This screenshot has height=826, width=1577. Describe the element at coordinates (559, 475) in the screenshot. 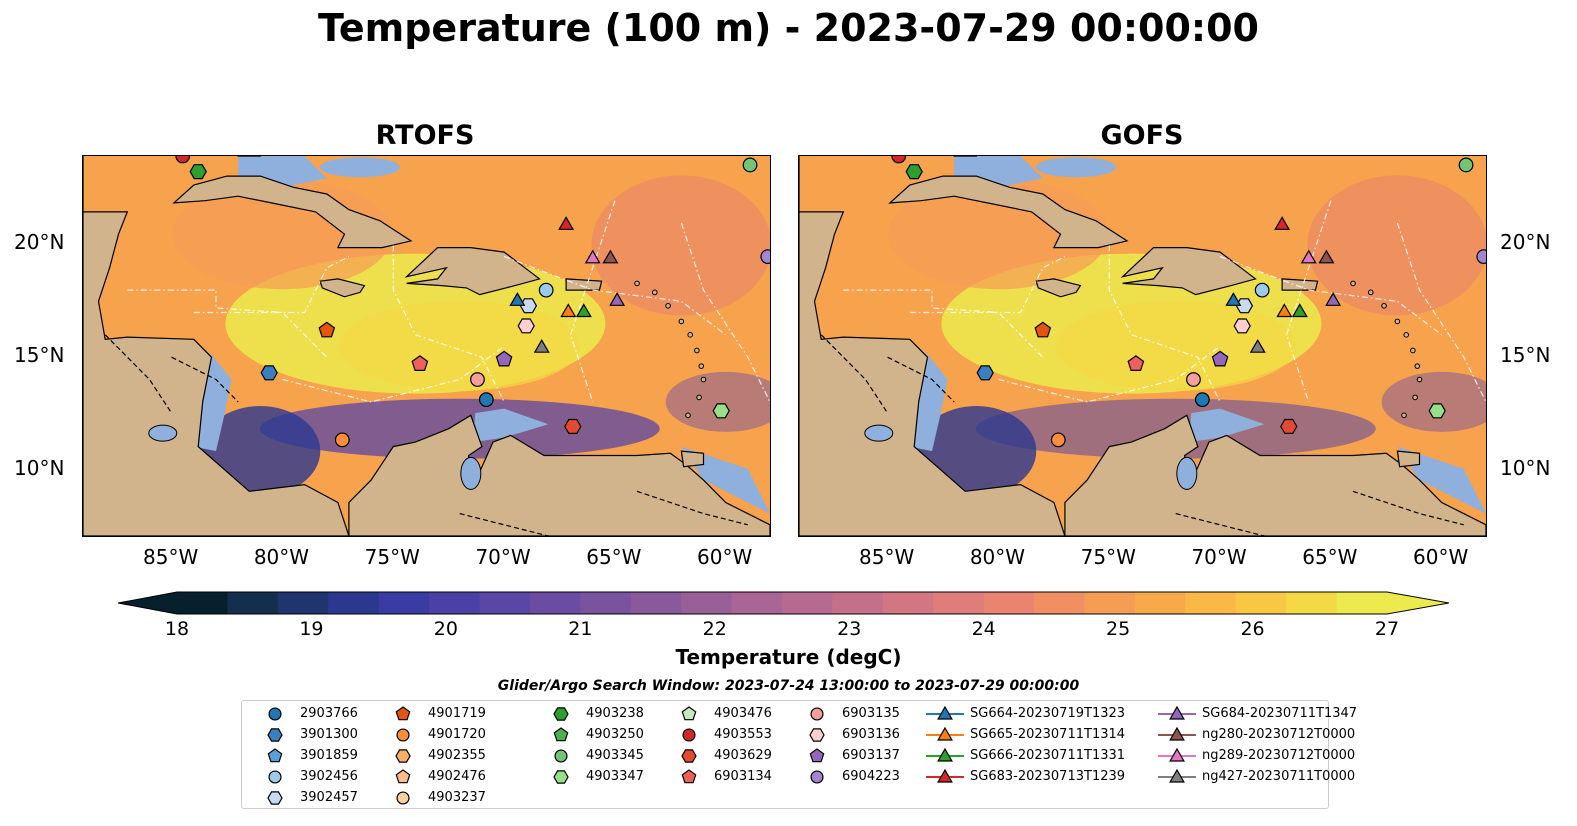

I see `landmass-southAmerica` at that location.